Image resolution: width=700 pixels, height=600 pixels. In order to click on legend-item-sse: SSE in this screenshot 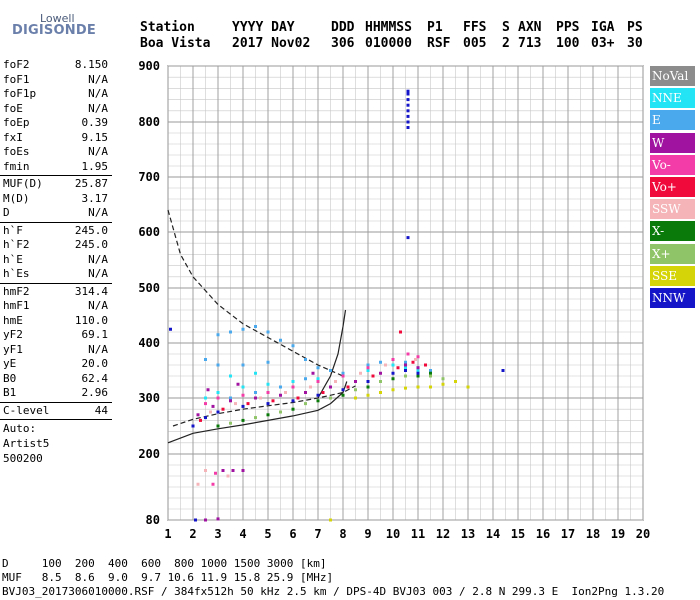, I will do `click(672, 275)`.